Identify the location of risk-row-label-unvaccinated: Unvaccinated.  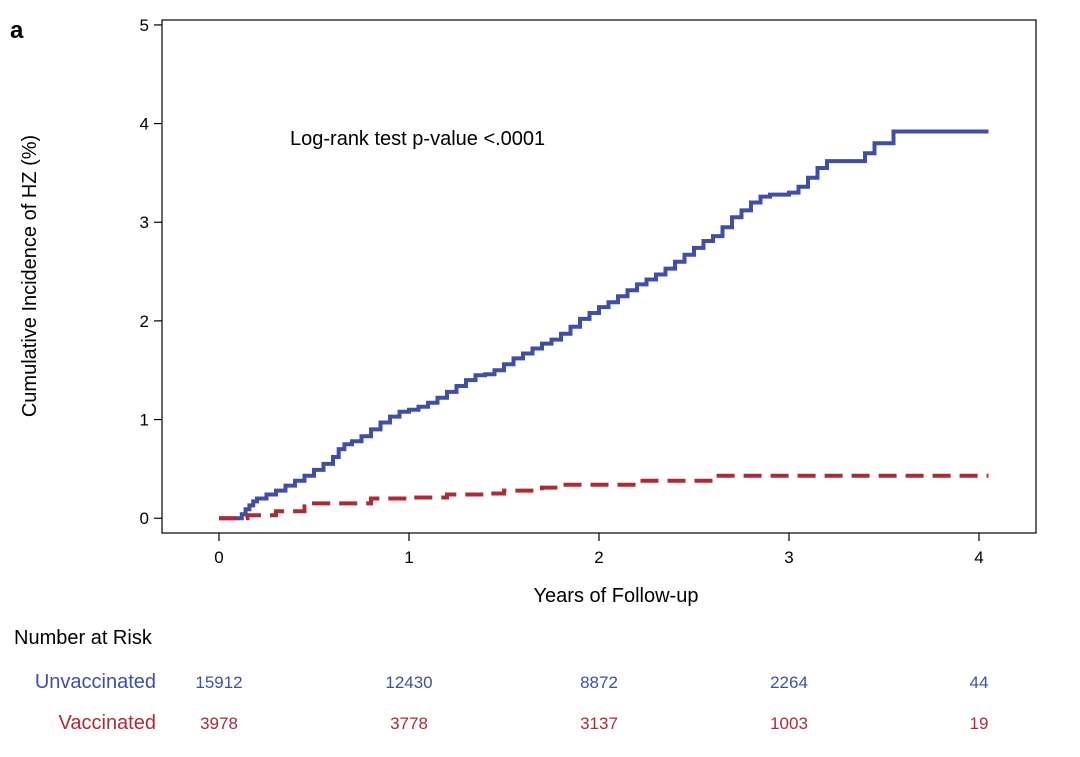
(95, 682).